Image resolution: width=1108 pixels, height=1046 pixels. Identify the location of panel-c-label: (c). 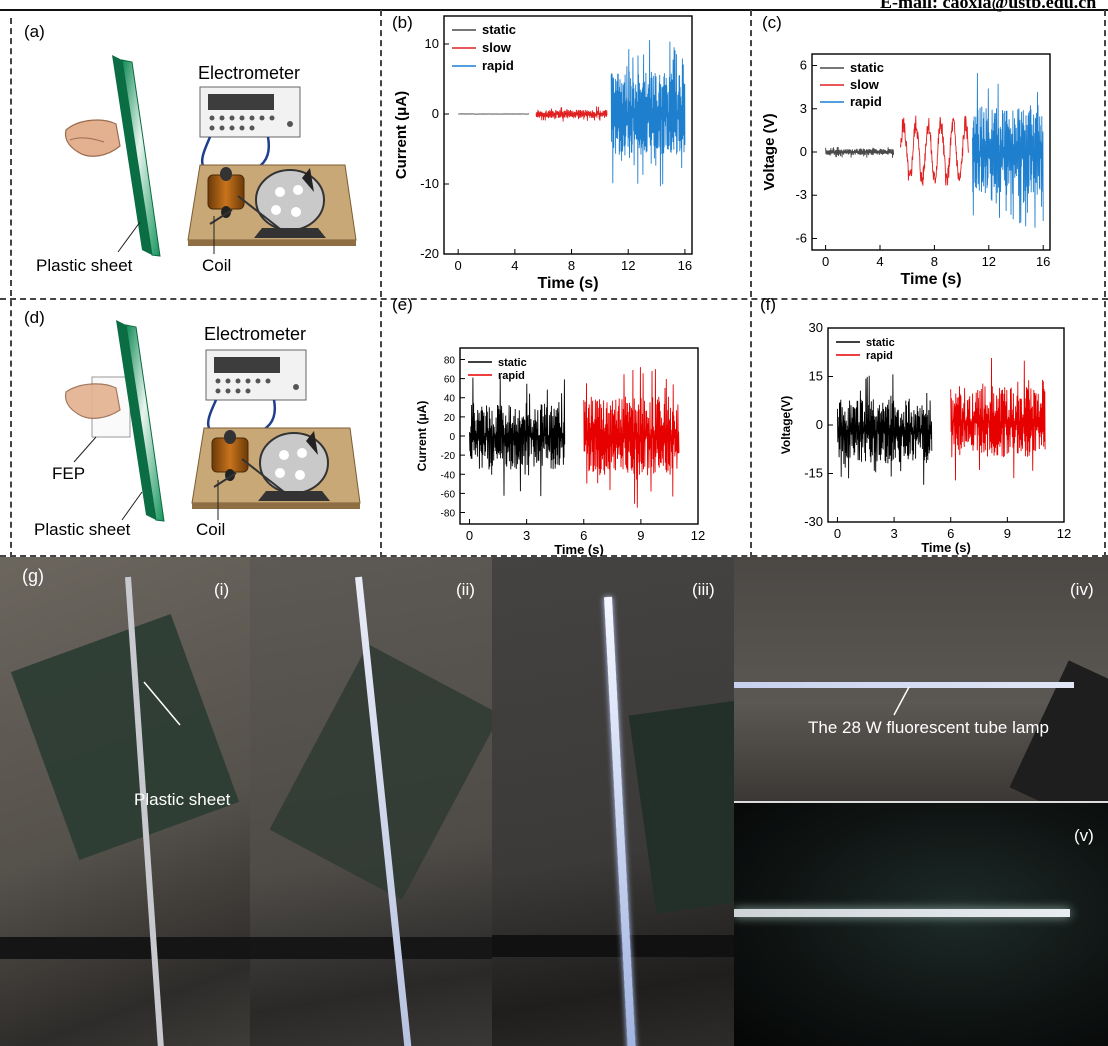
(772, 22).